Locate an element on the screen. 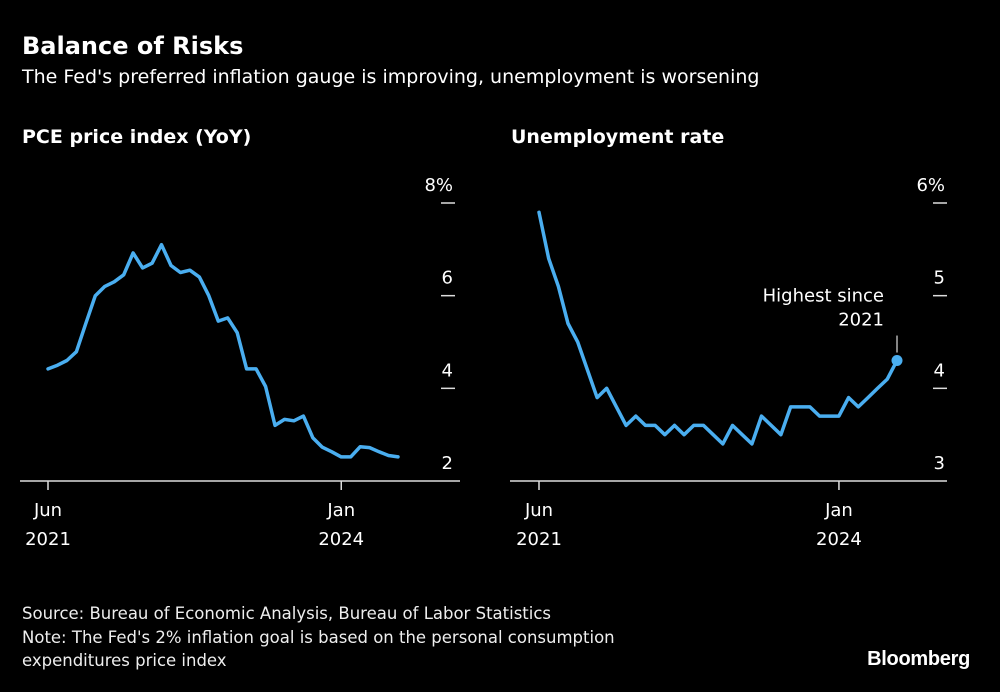  y-tick-label: 2 is located at coordinates (447, 463).